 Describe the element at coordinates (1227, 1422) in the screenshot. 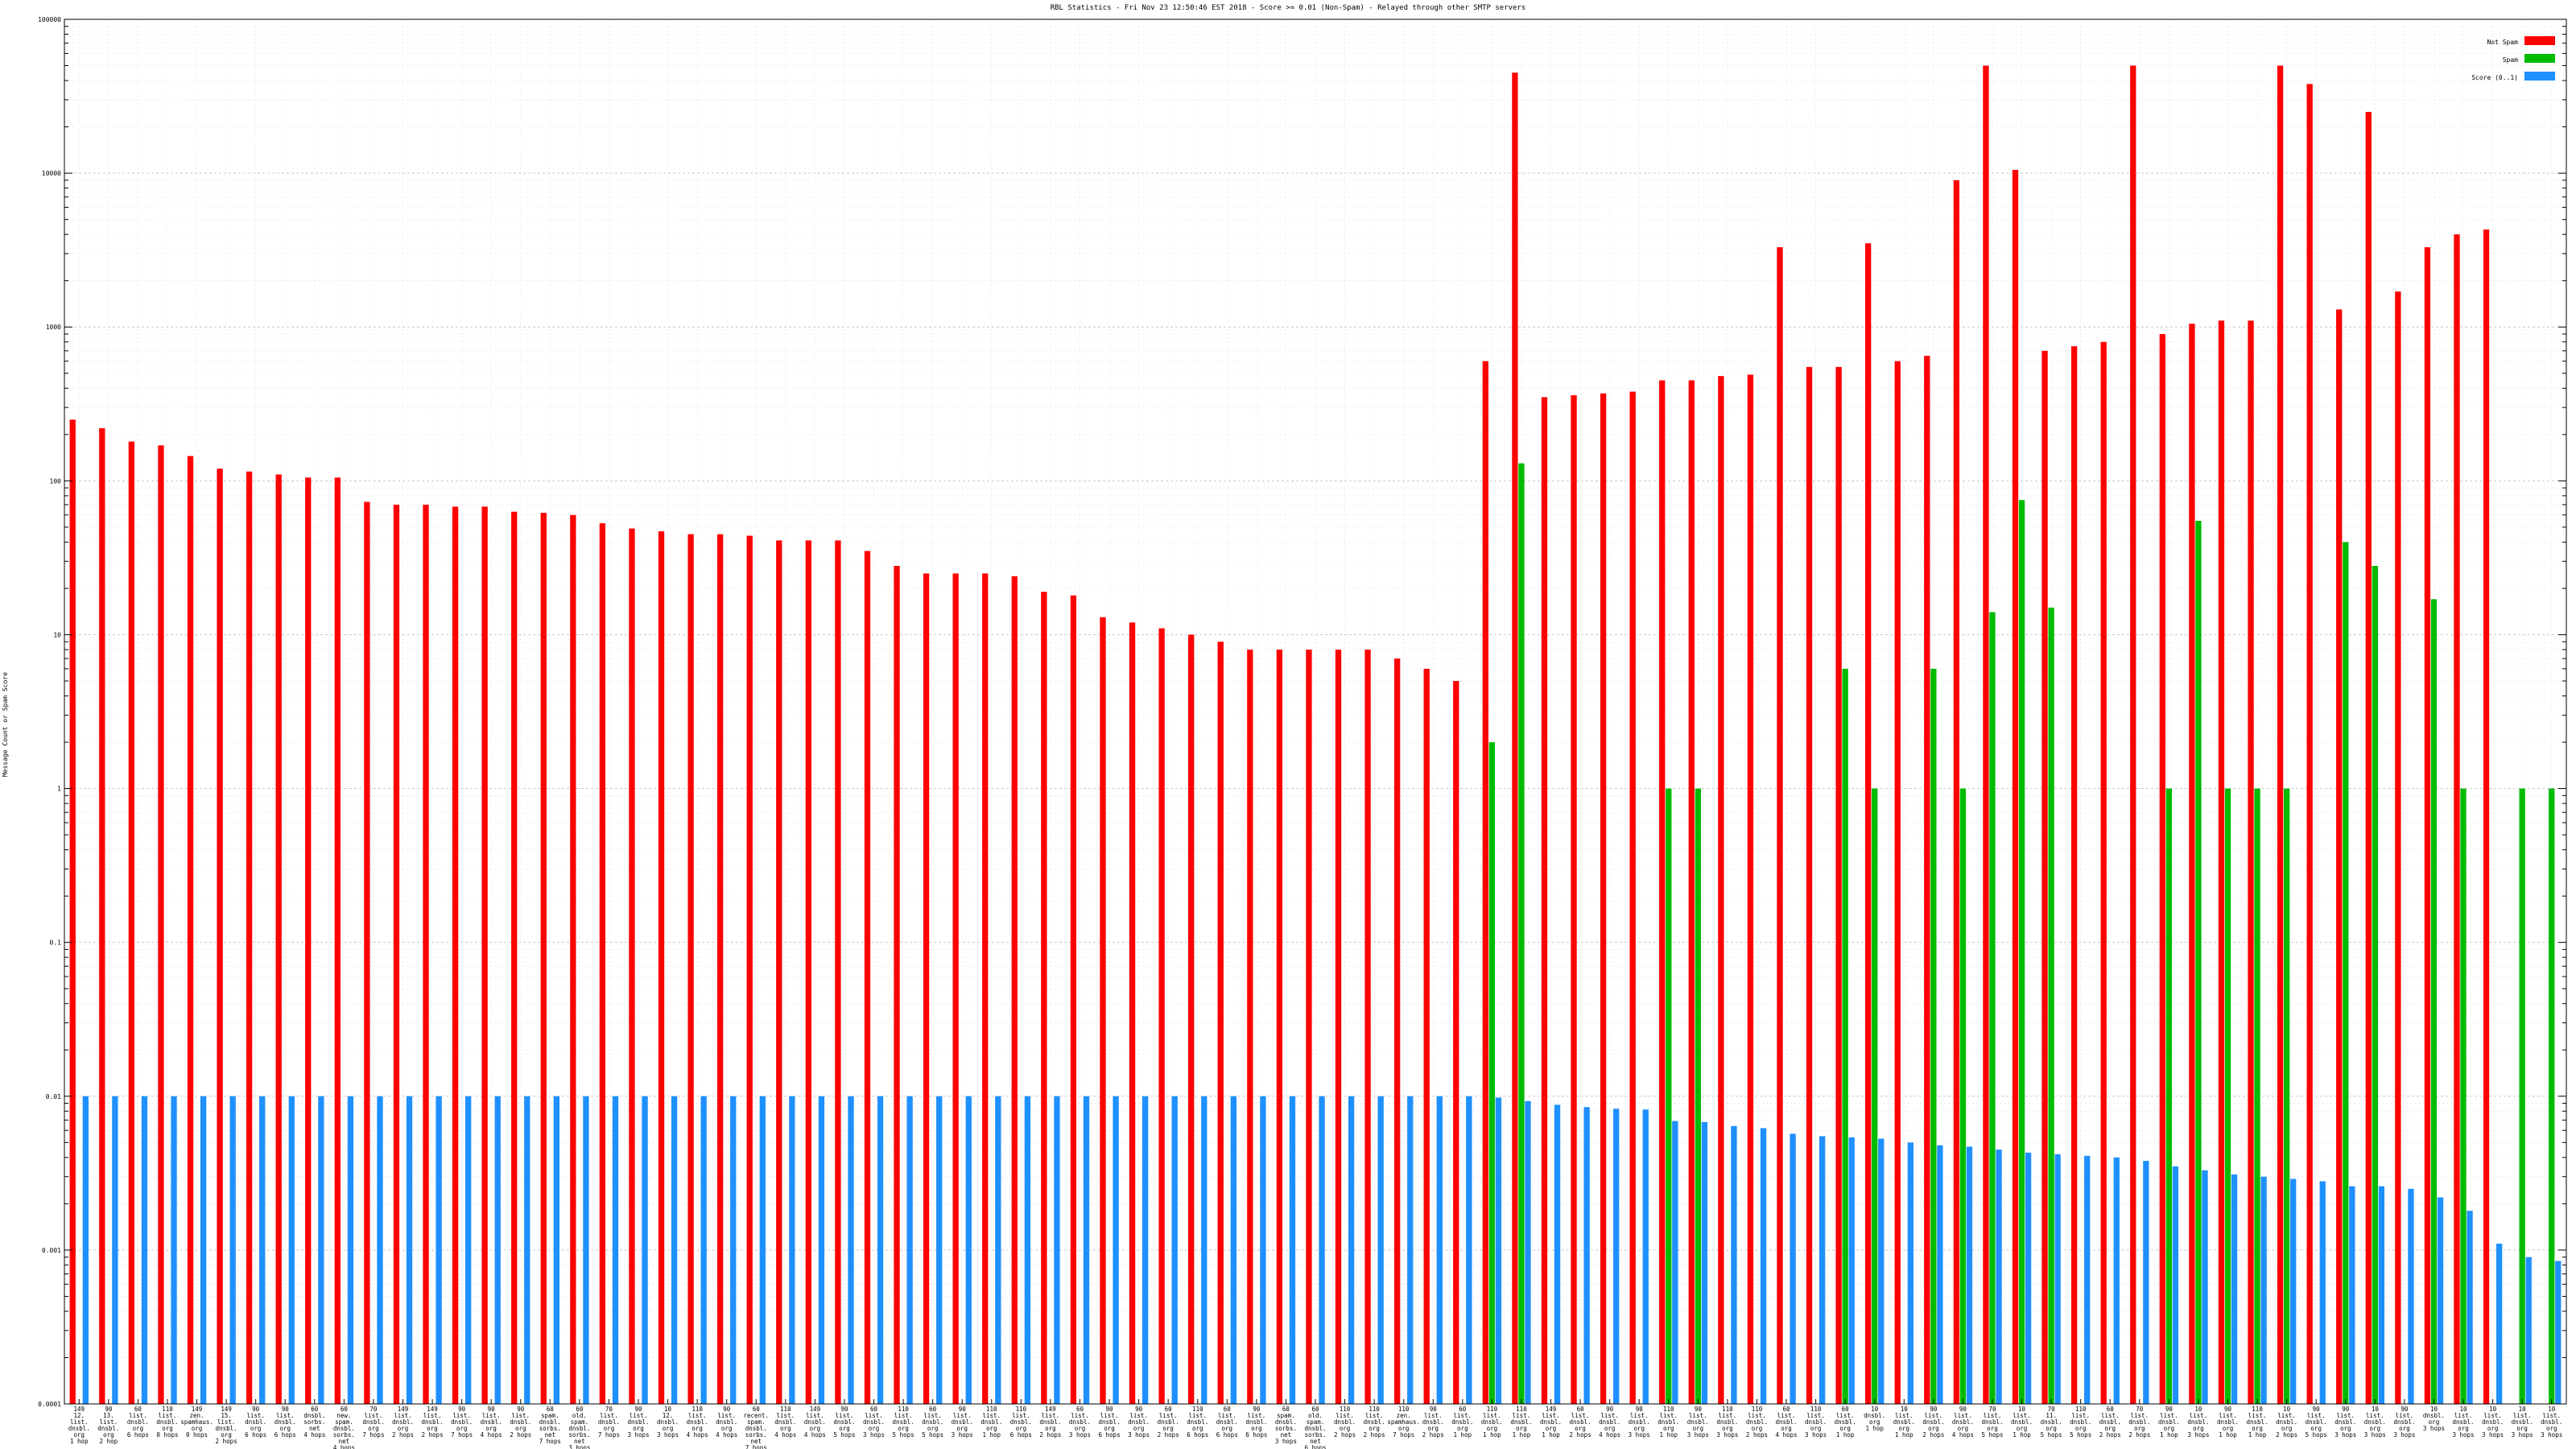

I see `x-tick-label: 60 list. dnsbl. org 6 hops` at that location.